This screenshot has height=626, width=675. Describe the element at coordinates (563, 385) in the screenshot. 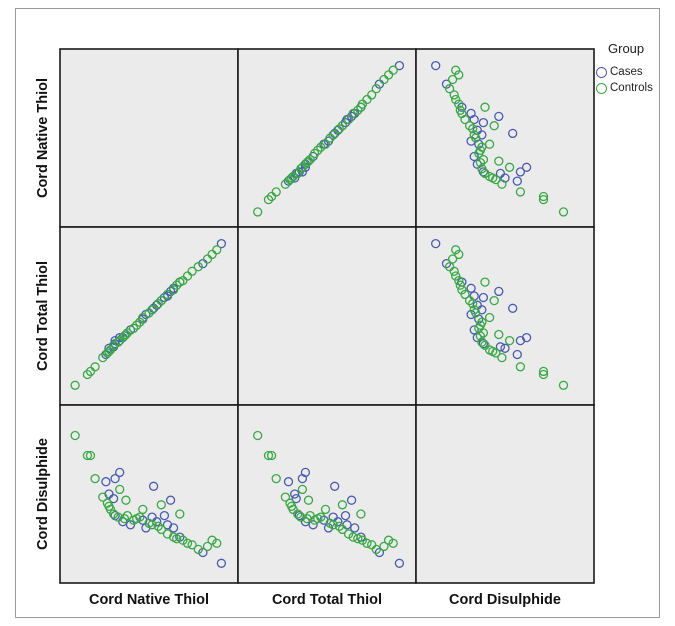

I see `point-controls-0-total-vs-disulphide` at that location.